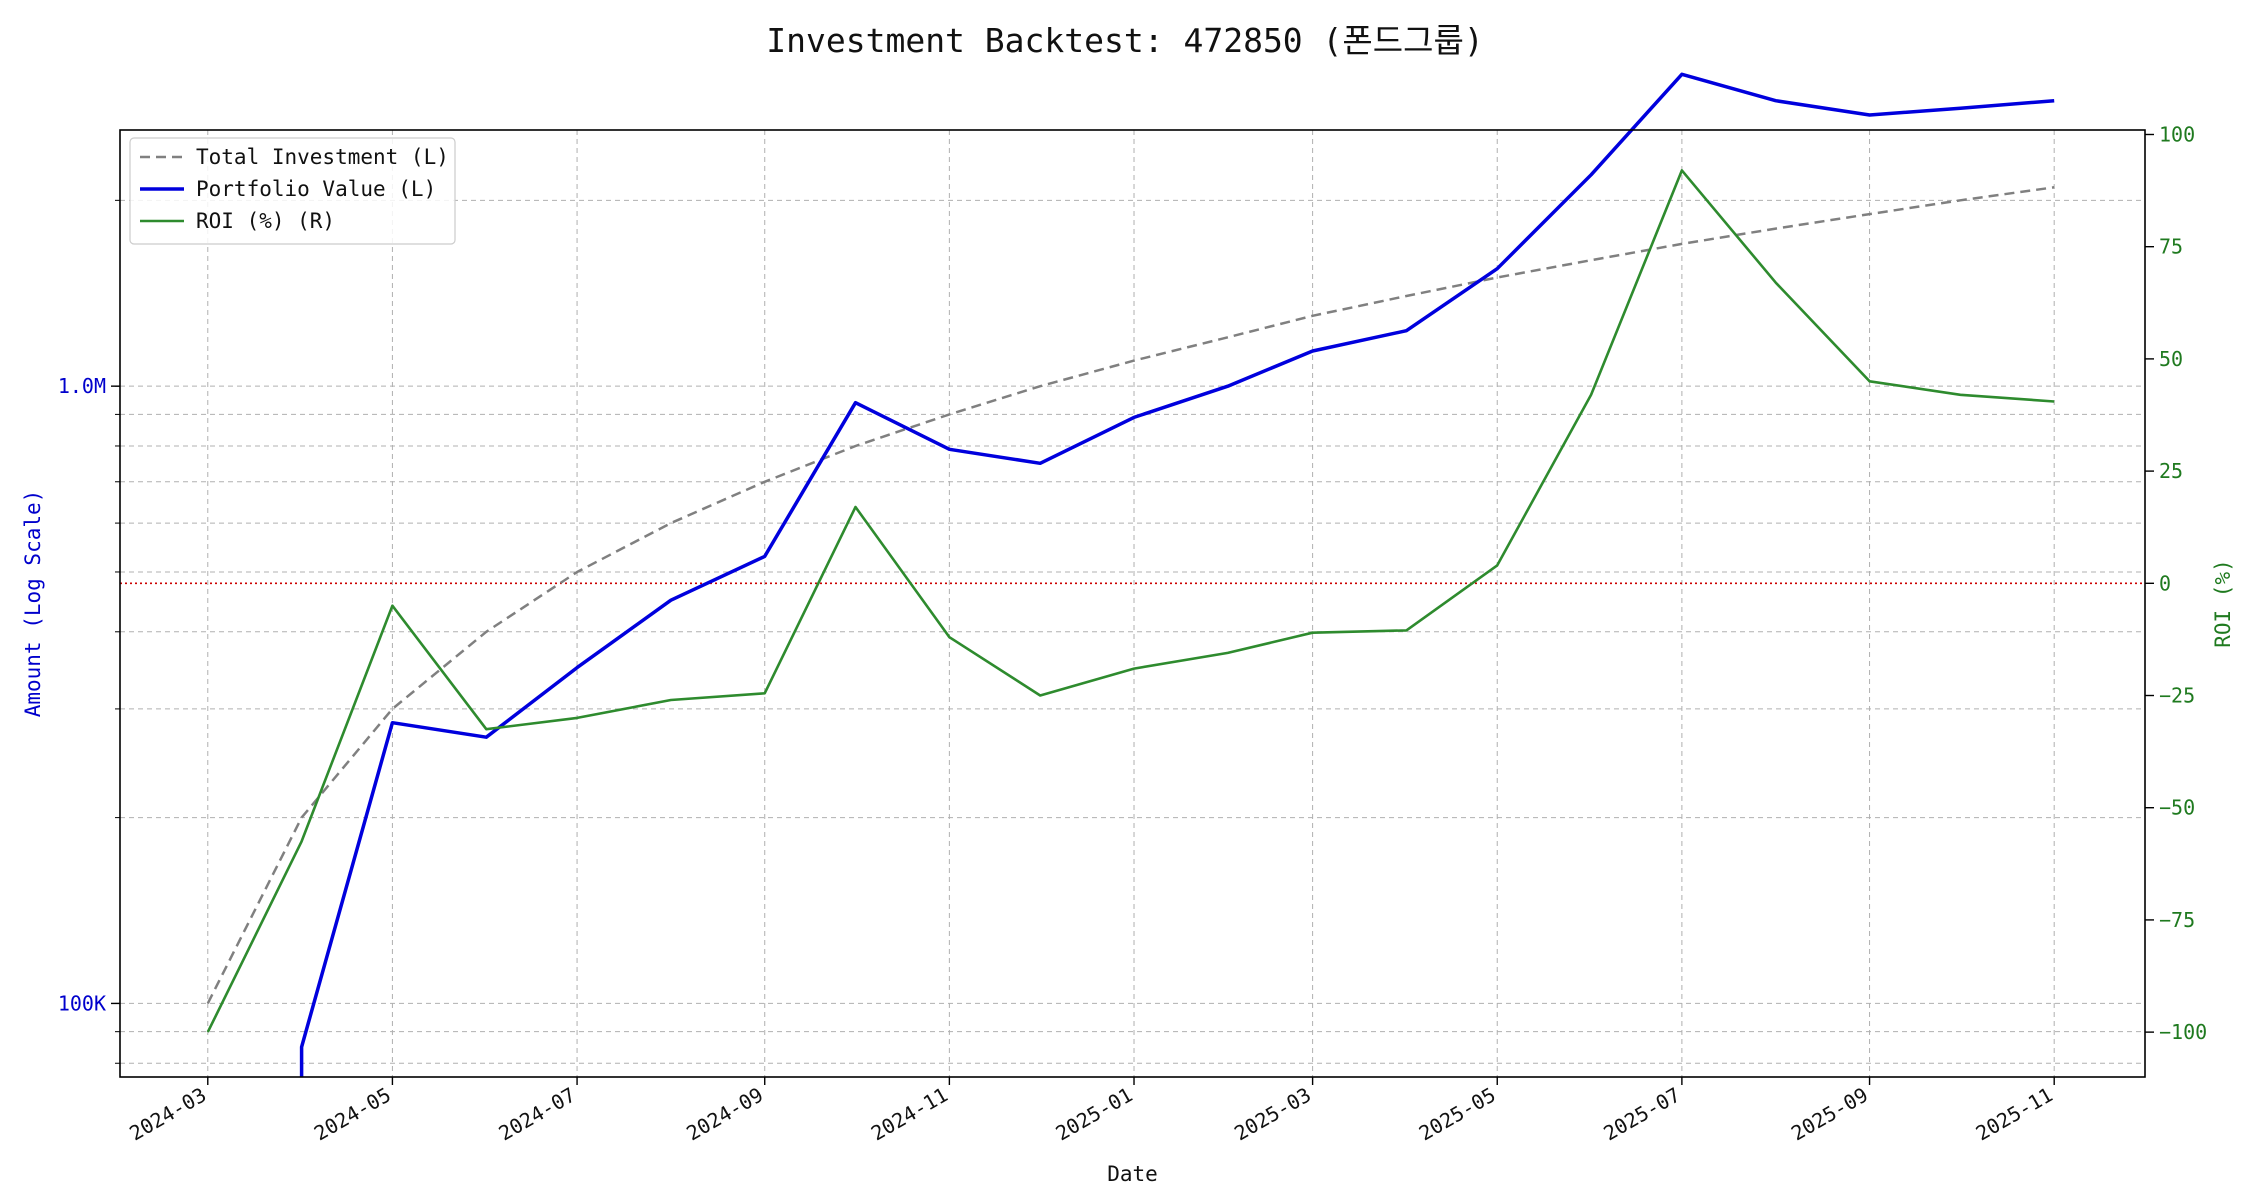 The height and width of the screenshot is (1200, 2250). What do you see at coordinates (82, 386) in the screenshot?
I see `left-tick-label: 1.0M` at bounding box center [82, 386].